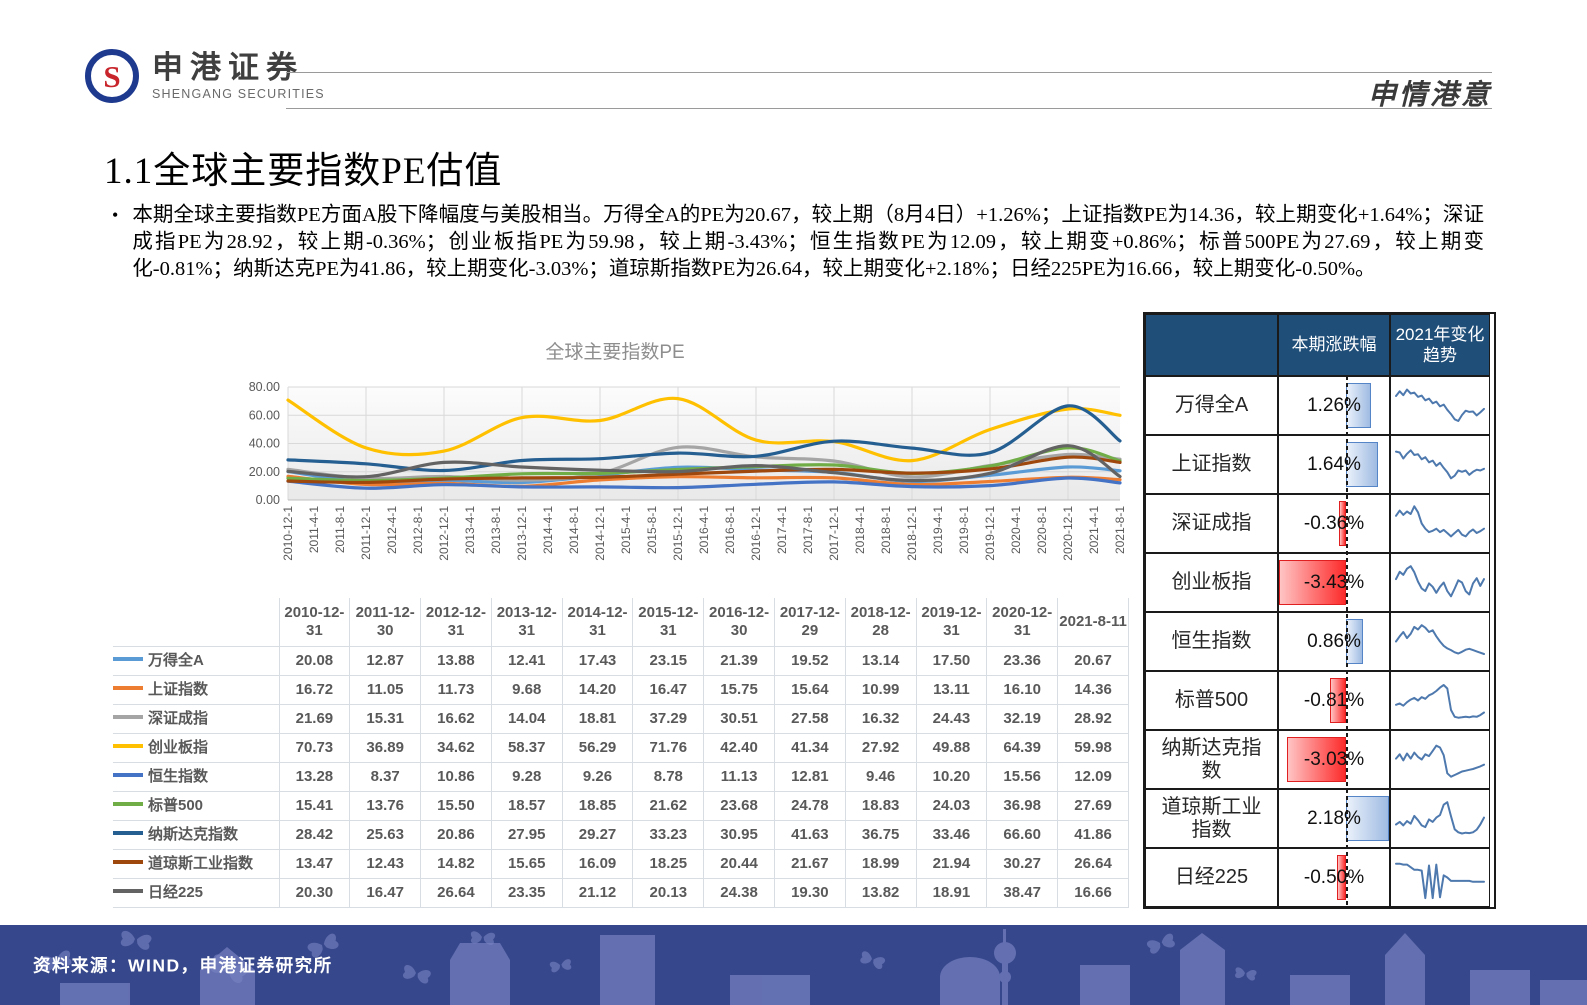 This screenshot has height=1005, width=1587. What do you see at coordinates (1093, 690) in the screenshot?
I see `value-cell: 14.36` at bounding box center [1093, 690].